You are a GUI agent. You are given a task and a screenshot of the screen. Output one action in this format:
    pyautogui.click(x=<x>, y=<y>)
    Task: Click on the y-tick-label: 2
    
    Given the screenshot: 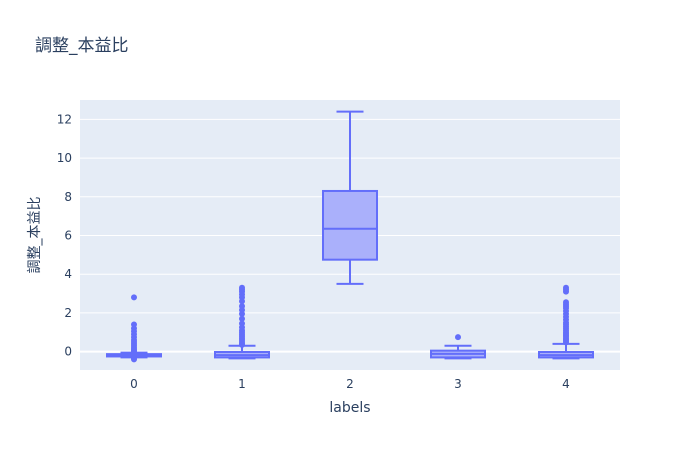 What is the action you would take?
    pyautogui.click(x=68, y=313)
    